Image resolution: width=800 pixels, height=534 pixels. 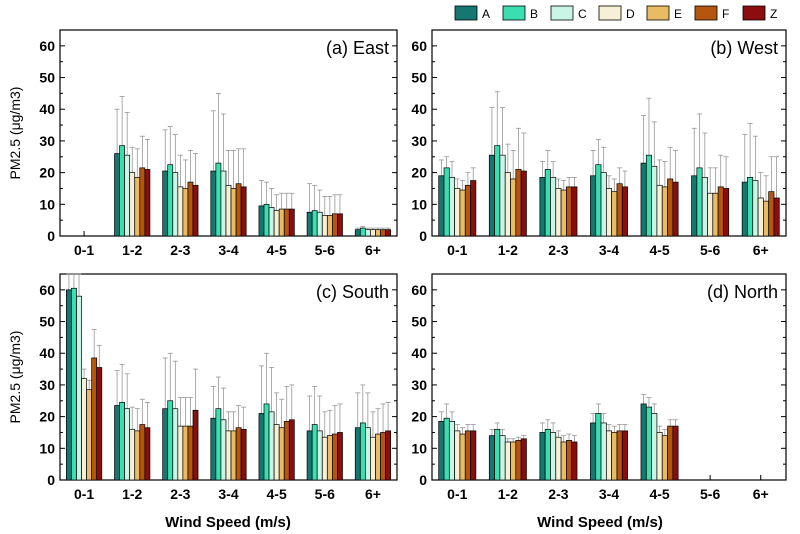 What do you see at coordinates (534, 14) in the screenshot?
I see `legend-label-b: B` at bounding box center [534, 14].